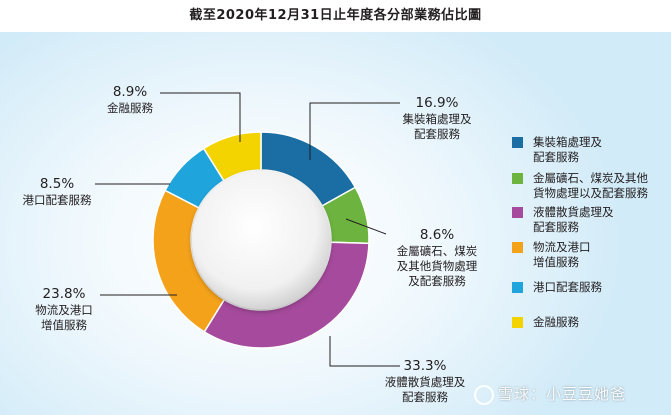  I want to click on slice-label-5: 8.9% 金融服務, so click(130, 99).